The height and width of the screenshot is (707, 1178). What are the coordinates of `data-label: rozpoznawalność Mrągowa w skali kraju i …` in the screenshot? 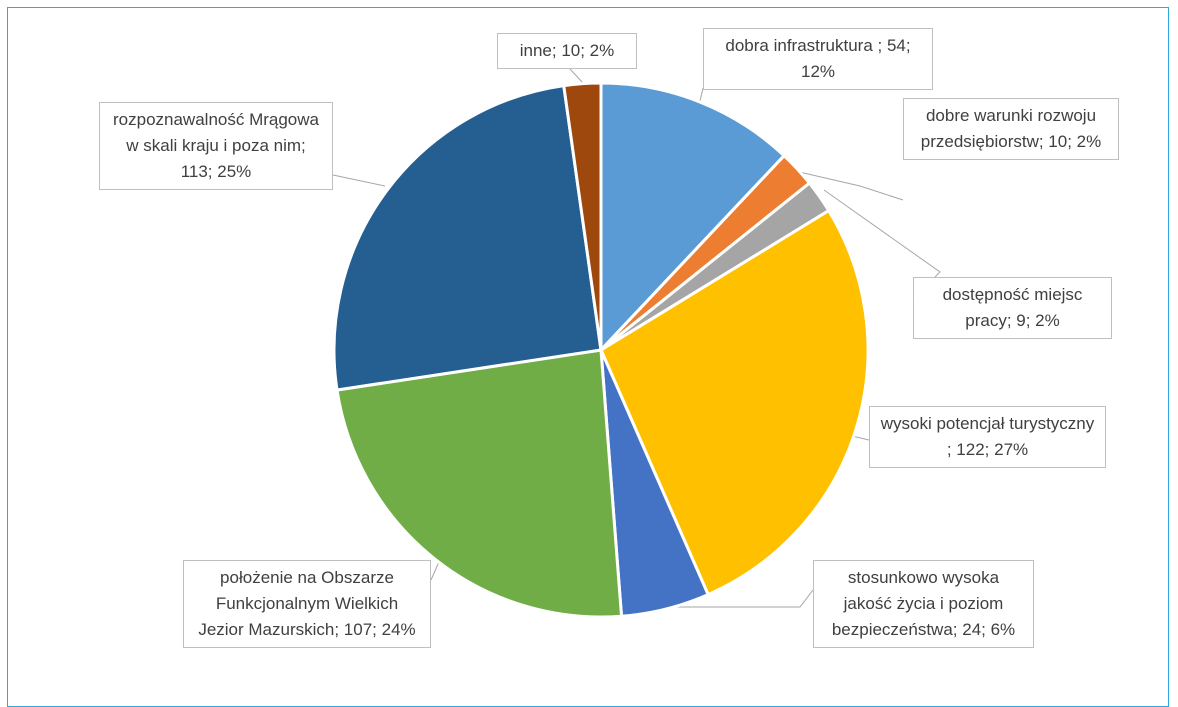 It's located at (216, 146).